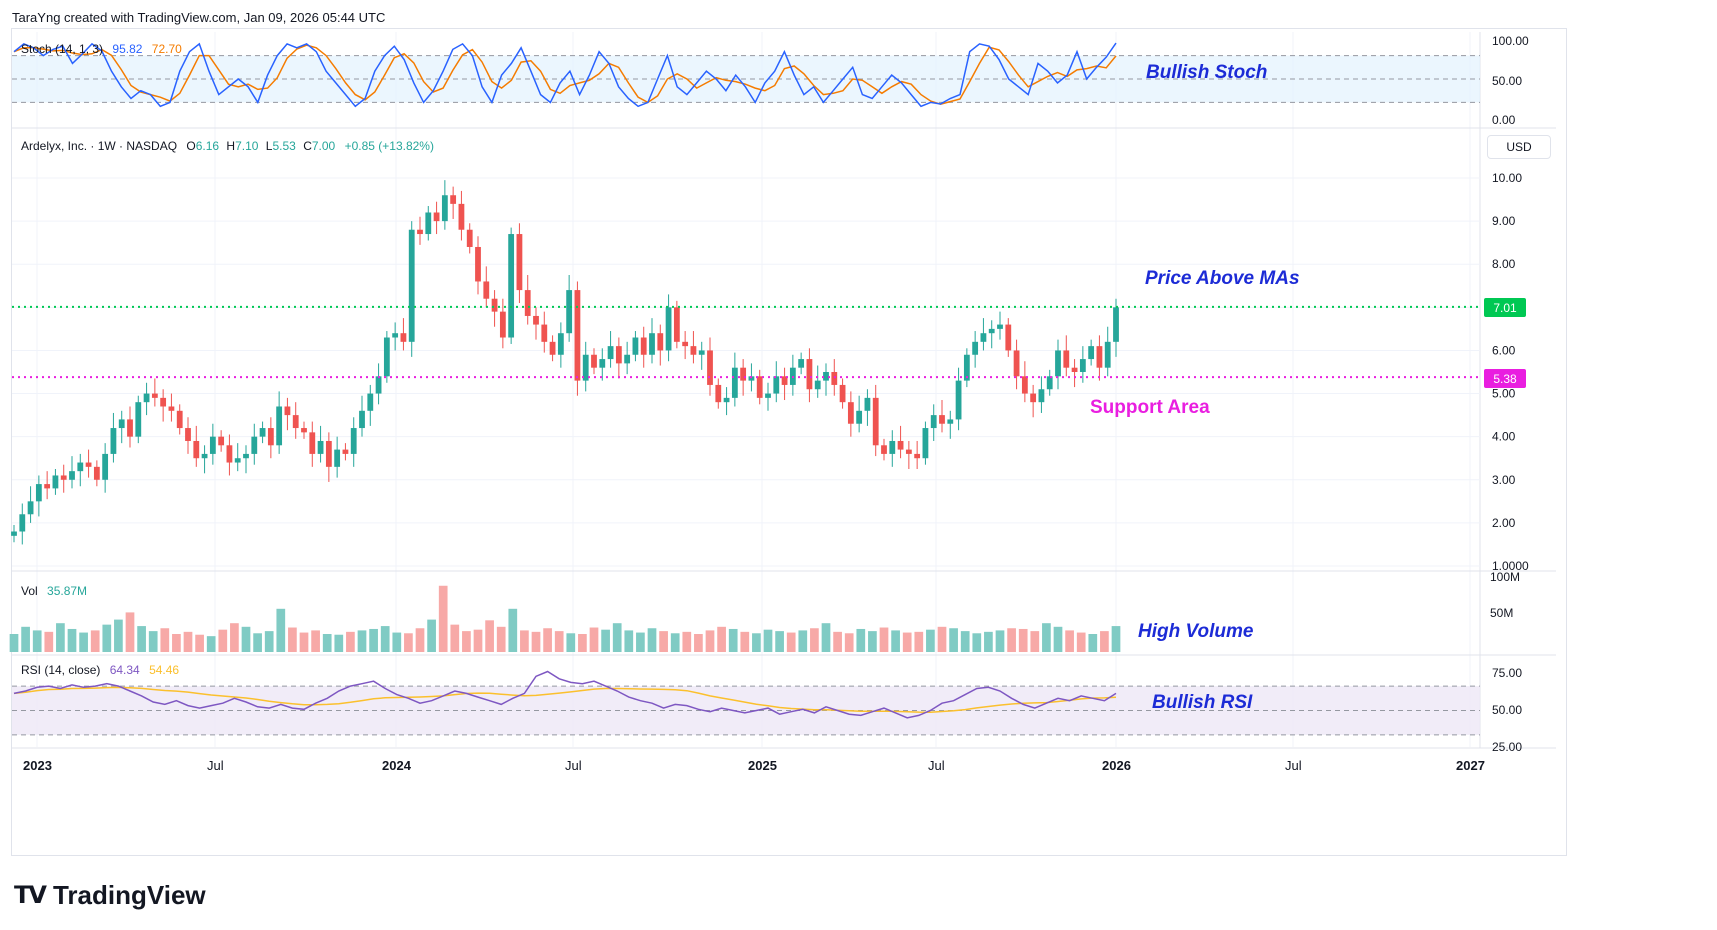  I want to click on time-axis-label: 2026, so click(1116, 765).